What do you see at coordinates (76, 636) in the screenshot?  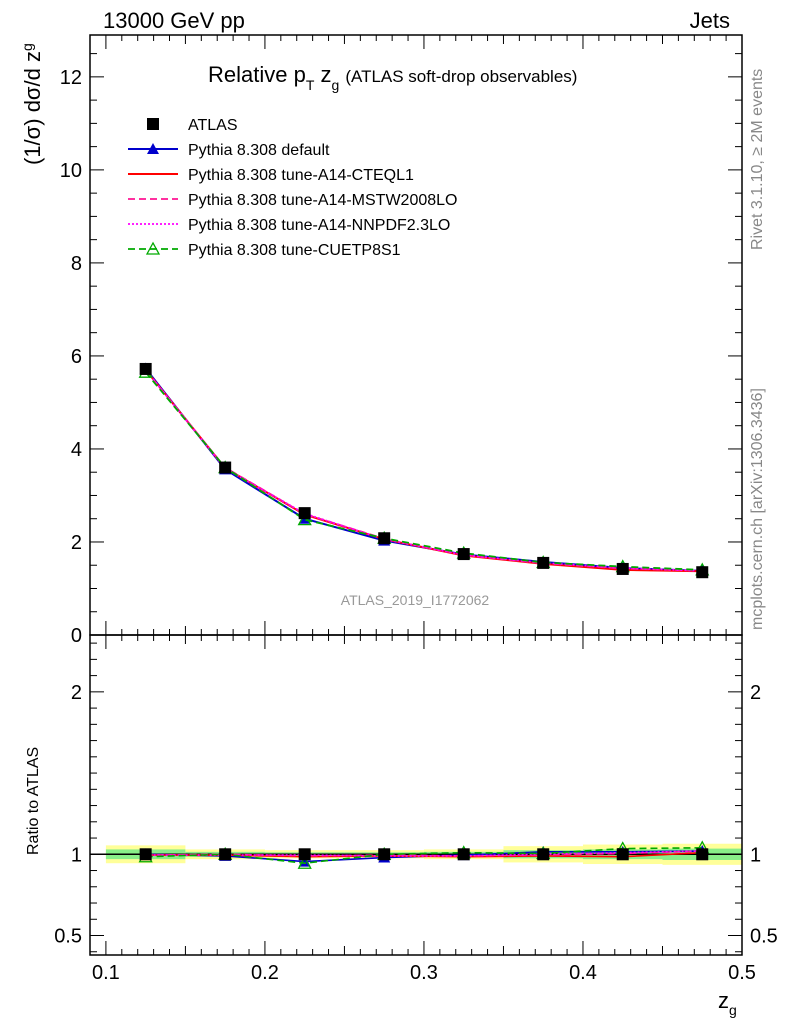 I see `y-tick-label: 0` at bounding box center [76, 636].